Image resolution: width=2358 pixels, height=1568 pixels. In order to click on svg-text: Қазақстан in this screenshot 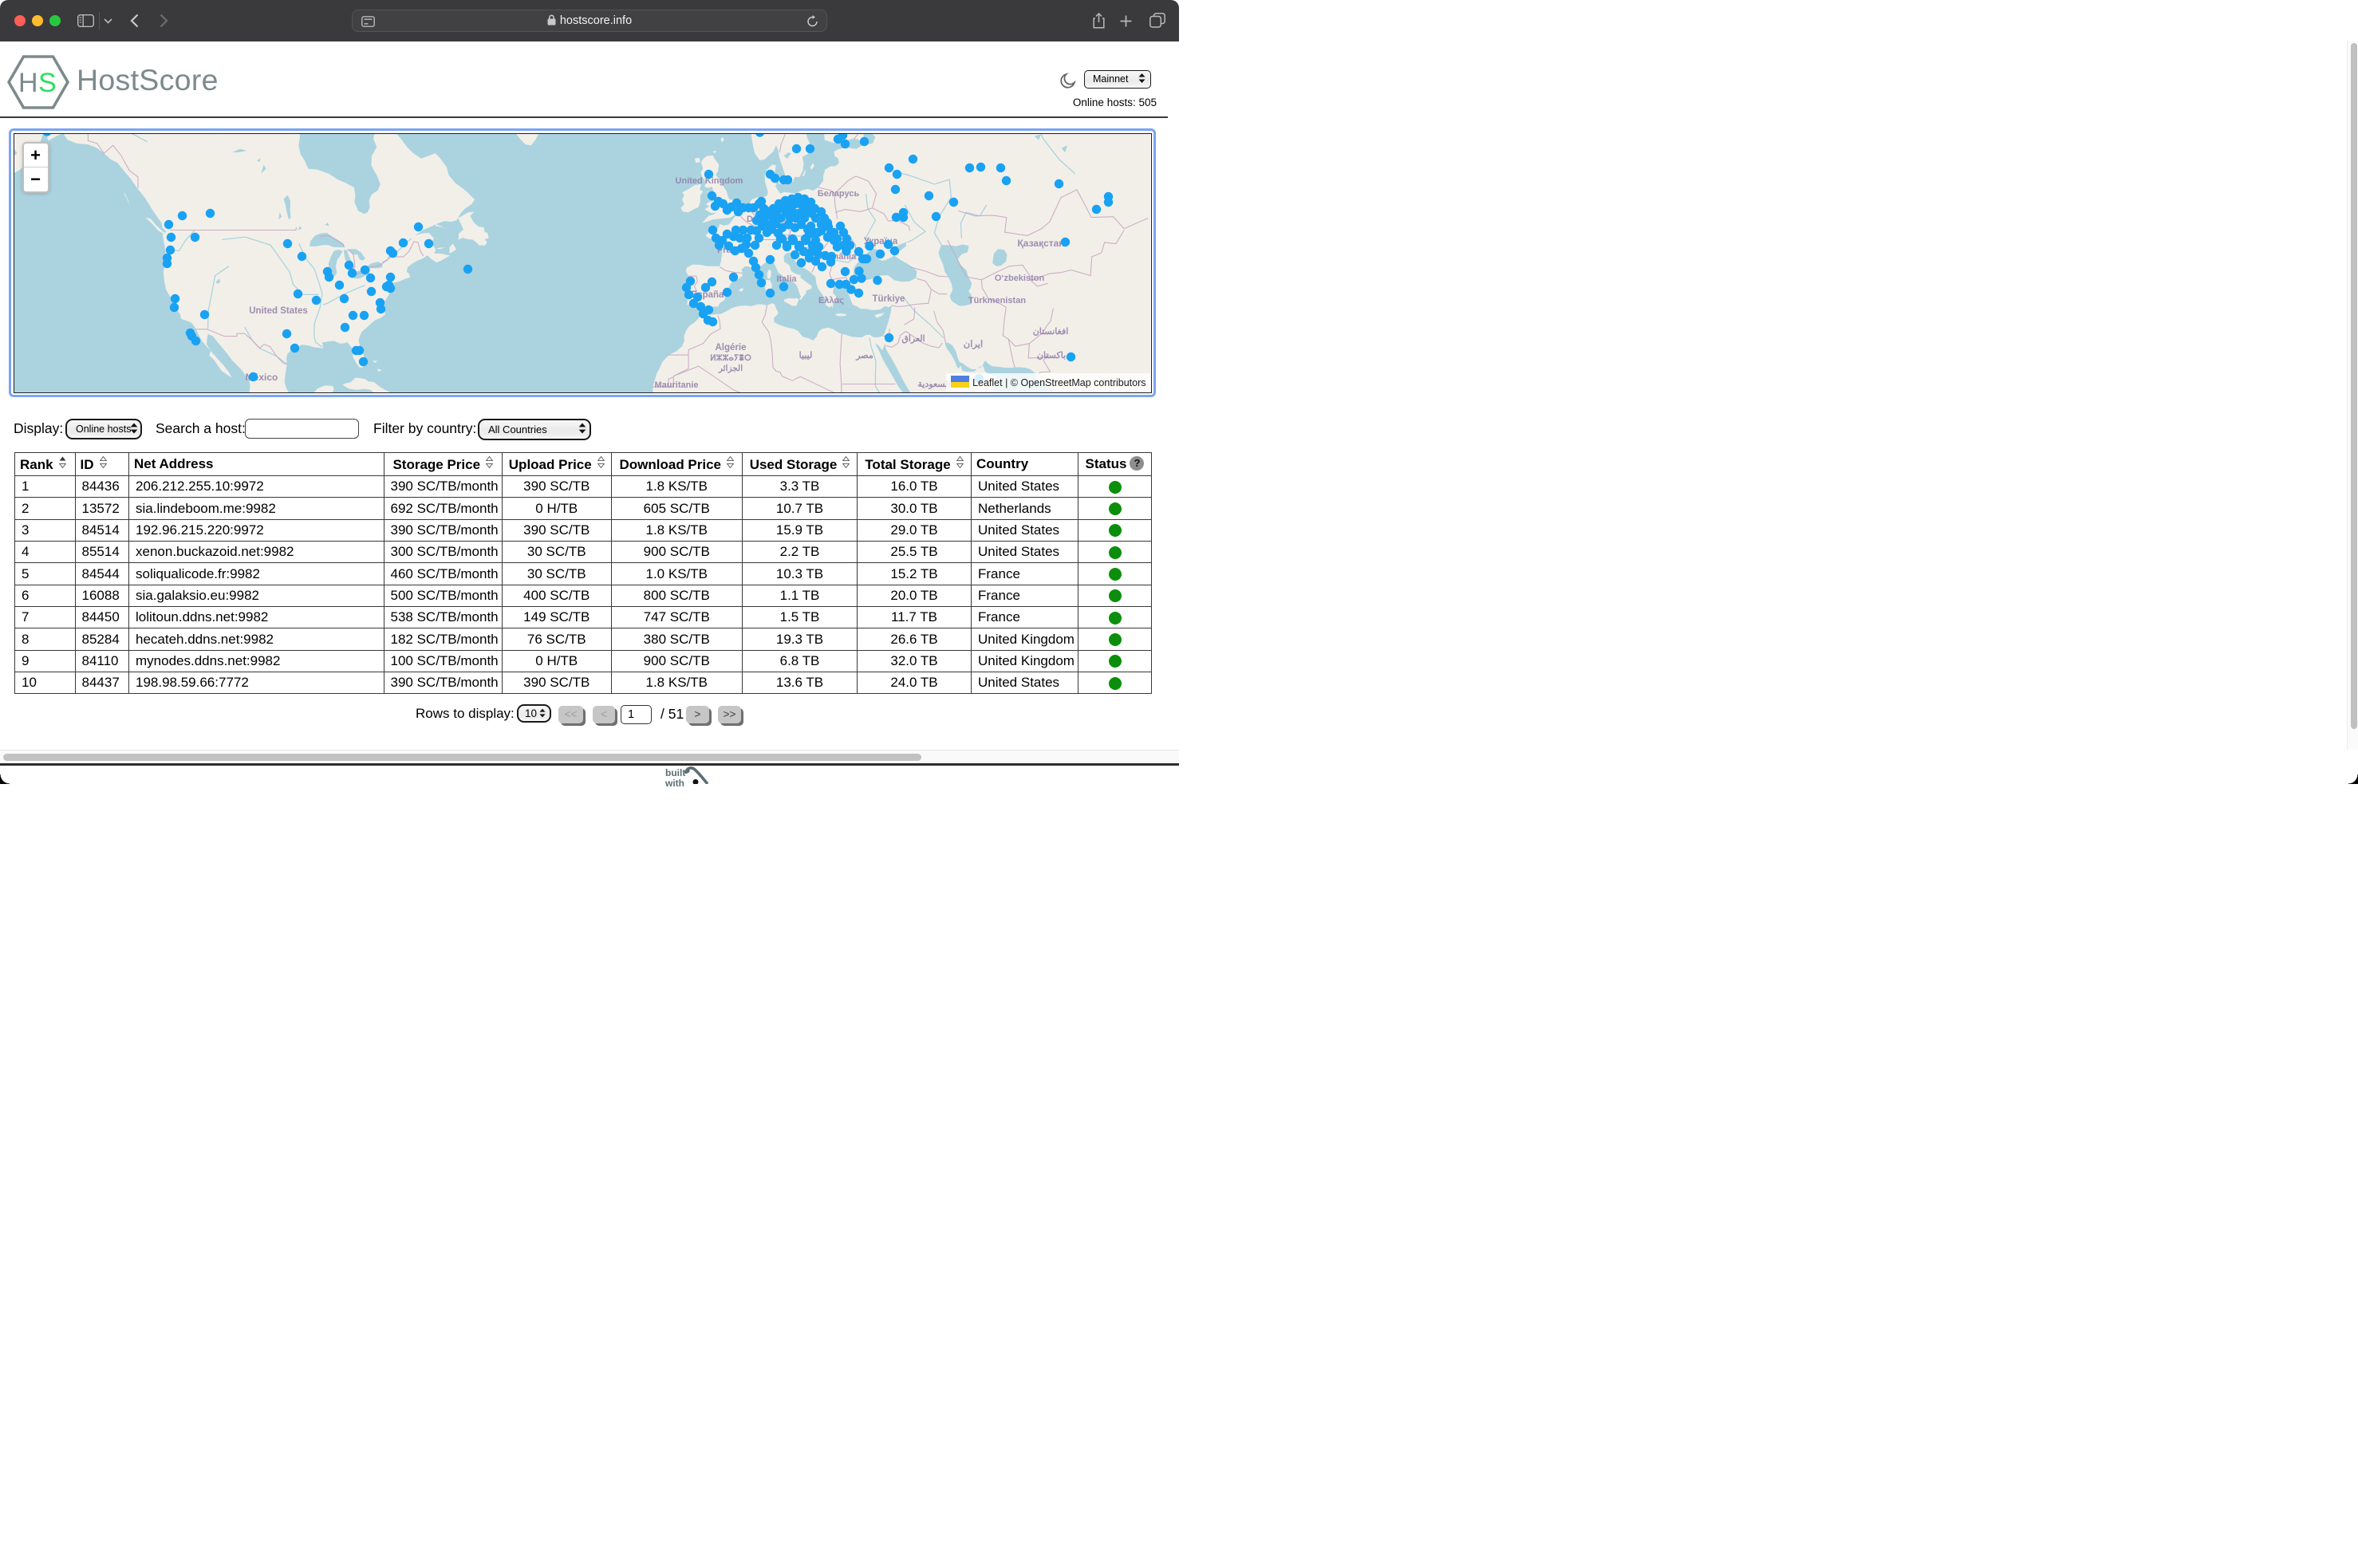, I will do `click(1040, 243)`.